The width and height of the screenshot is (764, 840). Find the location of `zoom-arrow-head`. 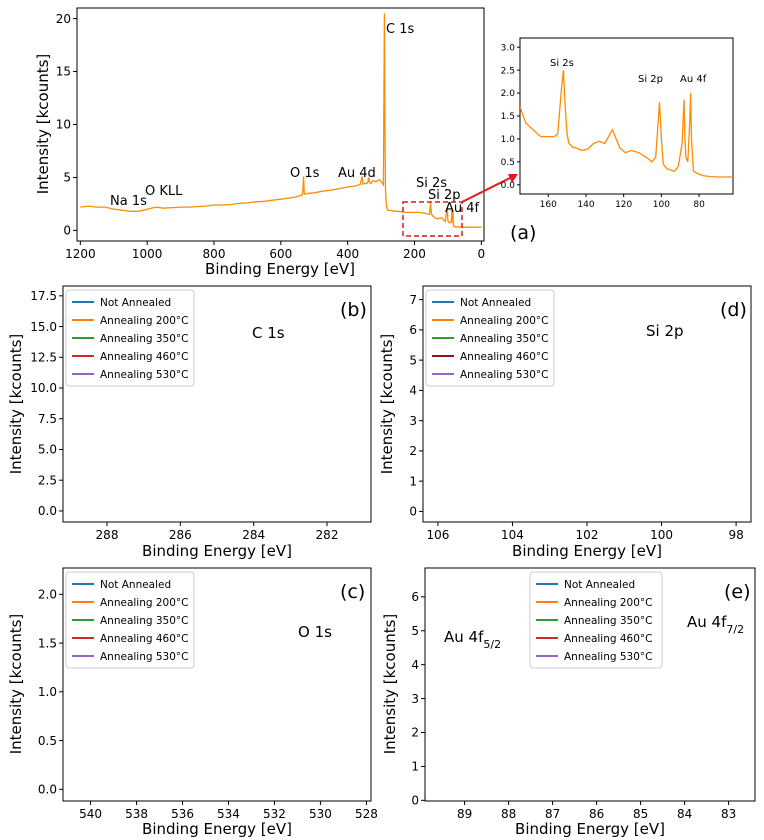

zoom-arrow-head is located at coordinates (513, 178).